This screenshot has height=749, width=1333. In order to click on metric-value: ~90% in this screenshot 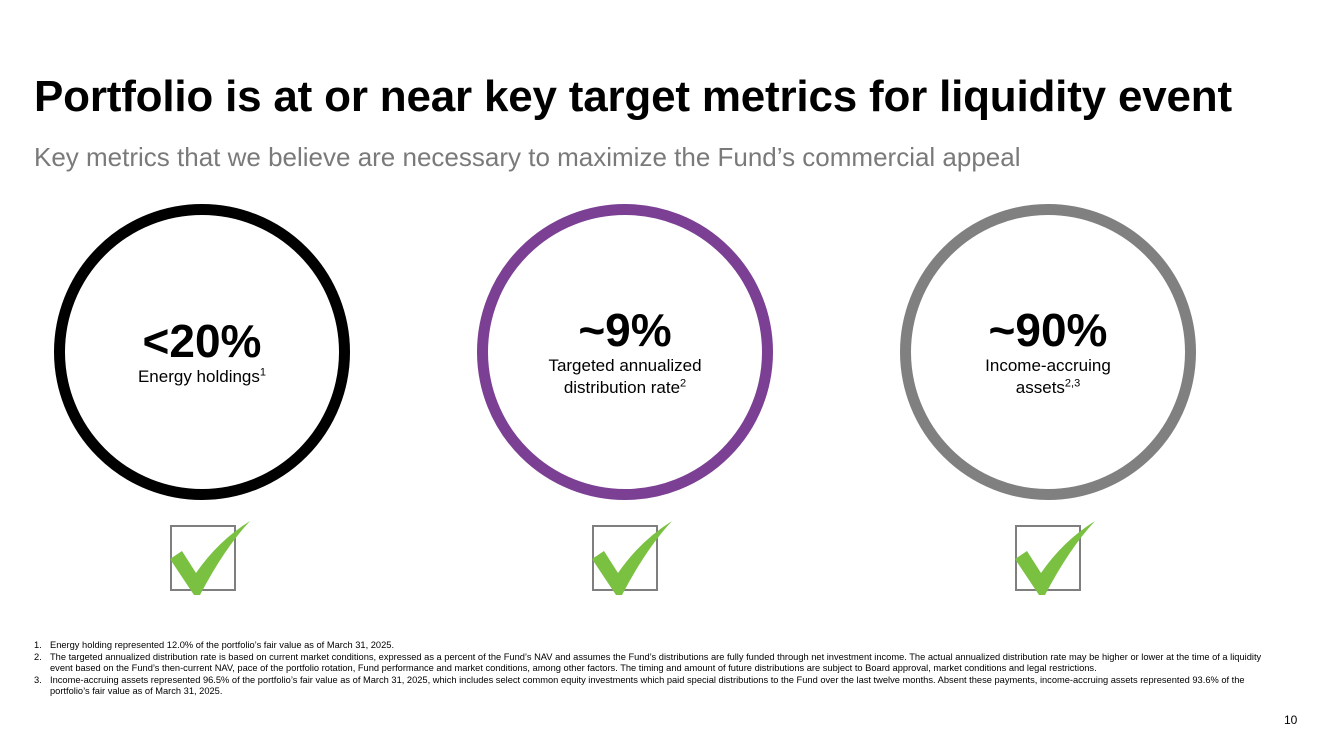, I will do `click(1048, 330)`.